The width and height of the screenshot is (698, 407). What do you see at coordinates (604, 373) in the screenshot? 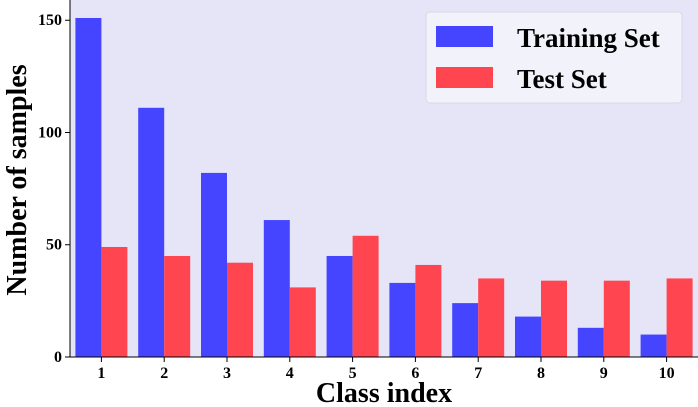
I see `x-tick-label: 9` at bounding box center [604, 373].